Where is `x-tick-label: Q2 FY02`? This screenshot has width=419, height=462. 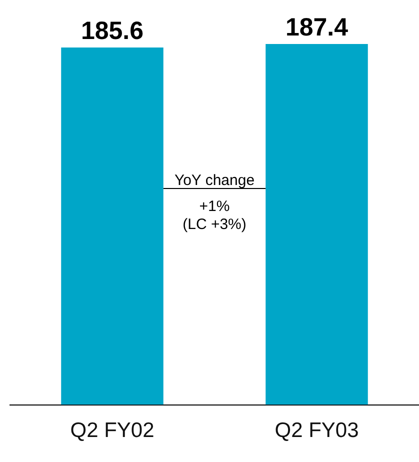
x-tick-label: Q2 FY02 is located at coordinates (112, 430).